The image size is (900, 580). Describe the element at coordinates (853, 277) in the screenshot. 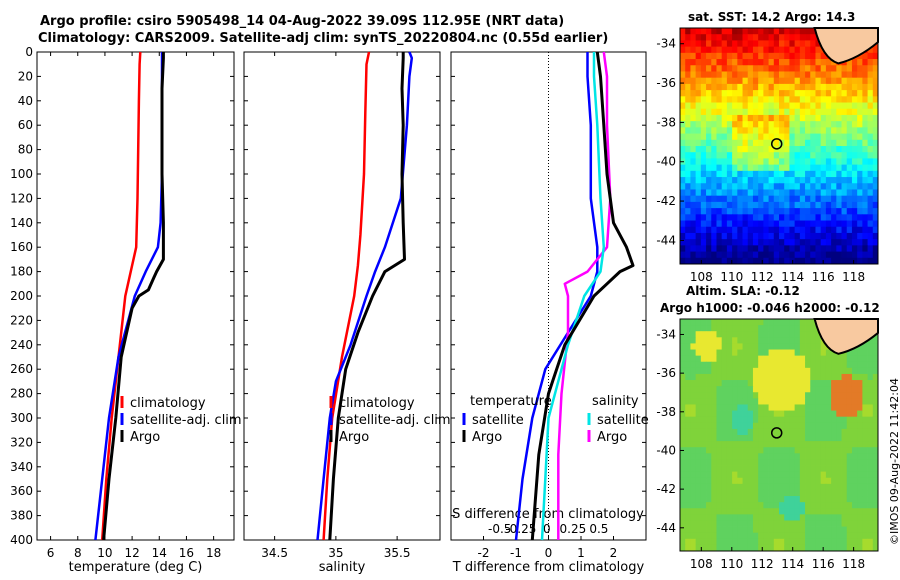

I see `sst-map-xtick-label: 118` at that location.